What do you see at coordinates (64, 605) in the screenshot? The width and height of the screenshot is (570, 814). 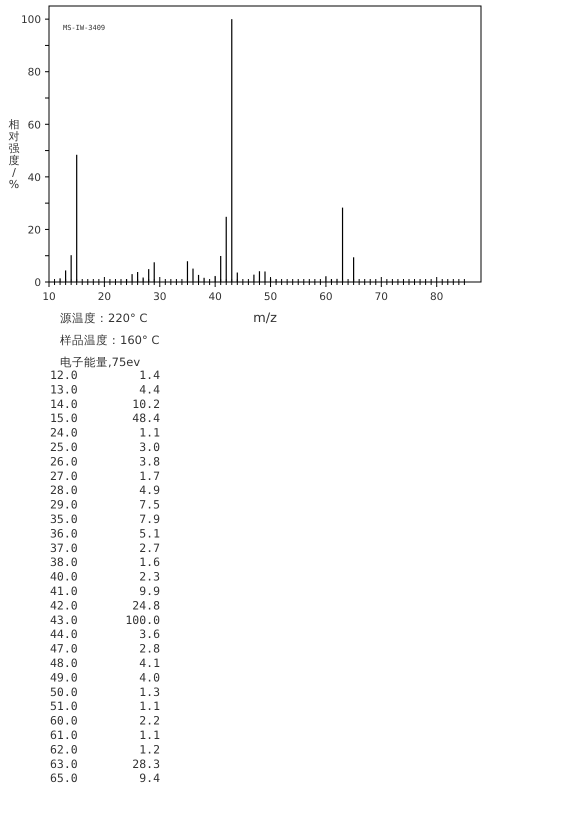 I see `text: 42.0` at bounding box center [64, 605].